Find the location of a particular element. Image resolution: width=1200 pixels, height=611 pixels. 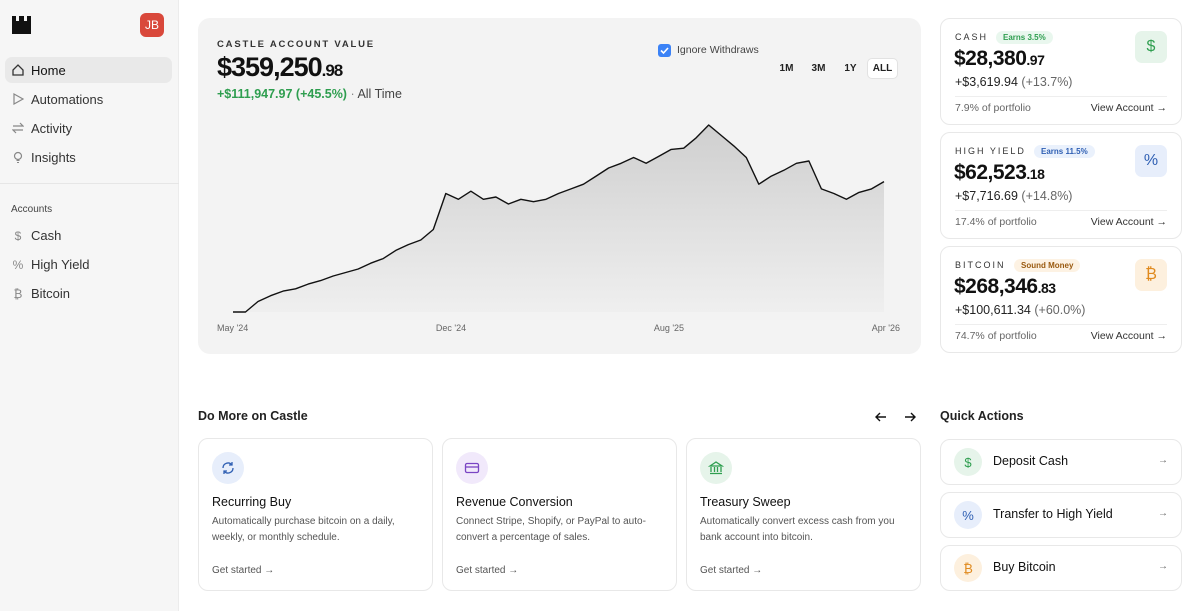

change-percent: (+13.7%) is located at coordinates (1047, 82).